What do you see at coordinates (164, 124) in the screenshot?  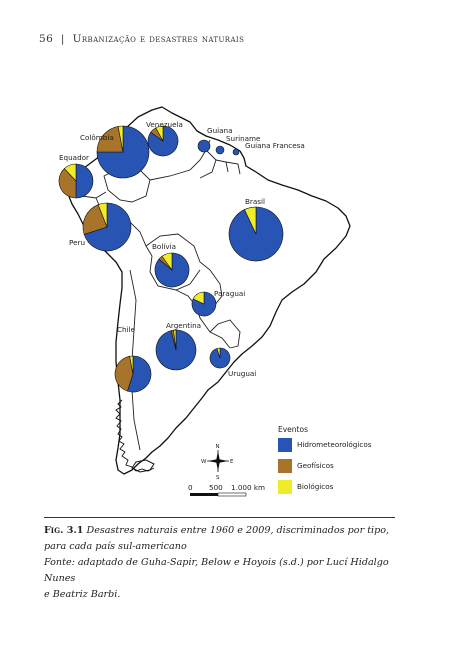 I see `label-venezuela: Venezuela` at bounding box center [164, 124].